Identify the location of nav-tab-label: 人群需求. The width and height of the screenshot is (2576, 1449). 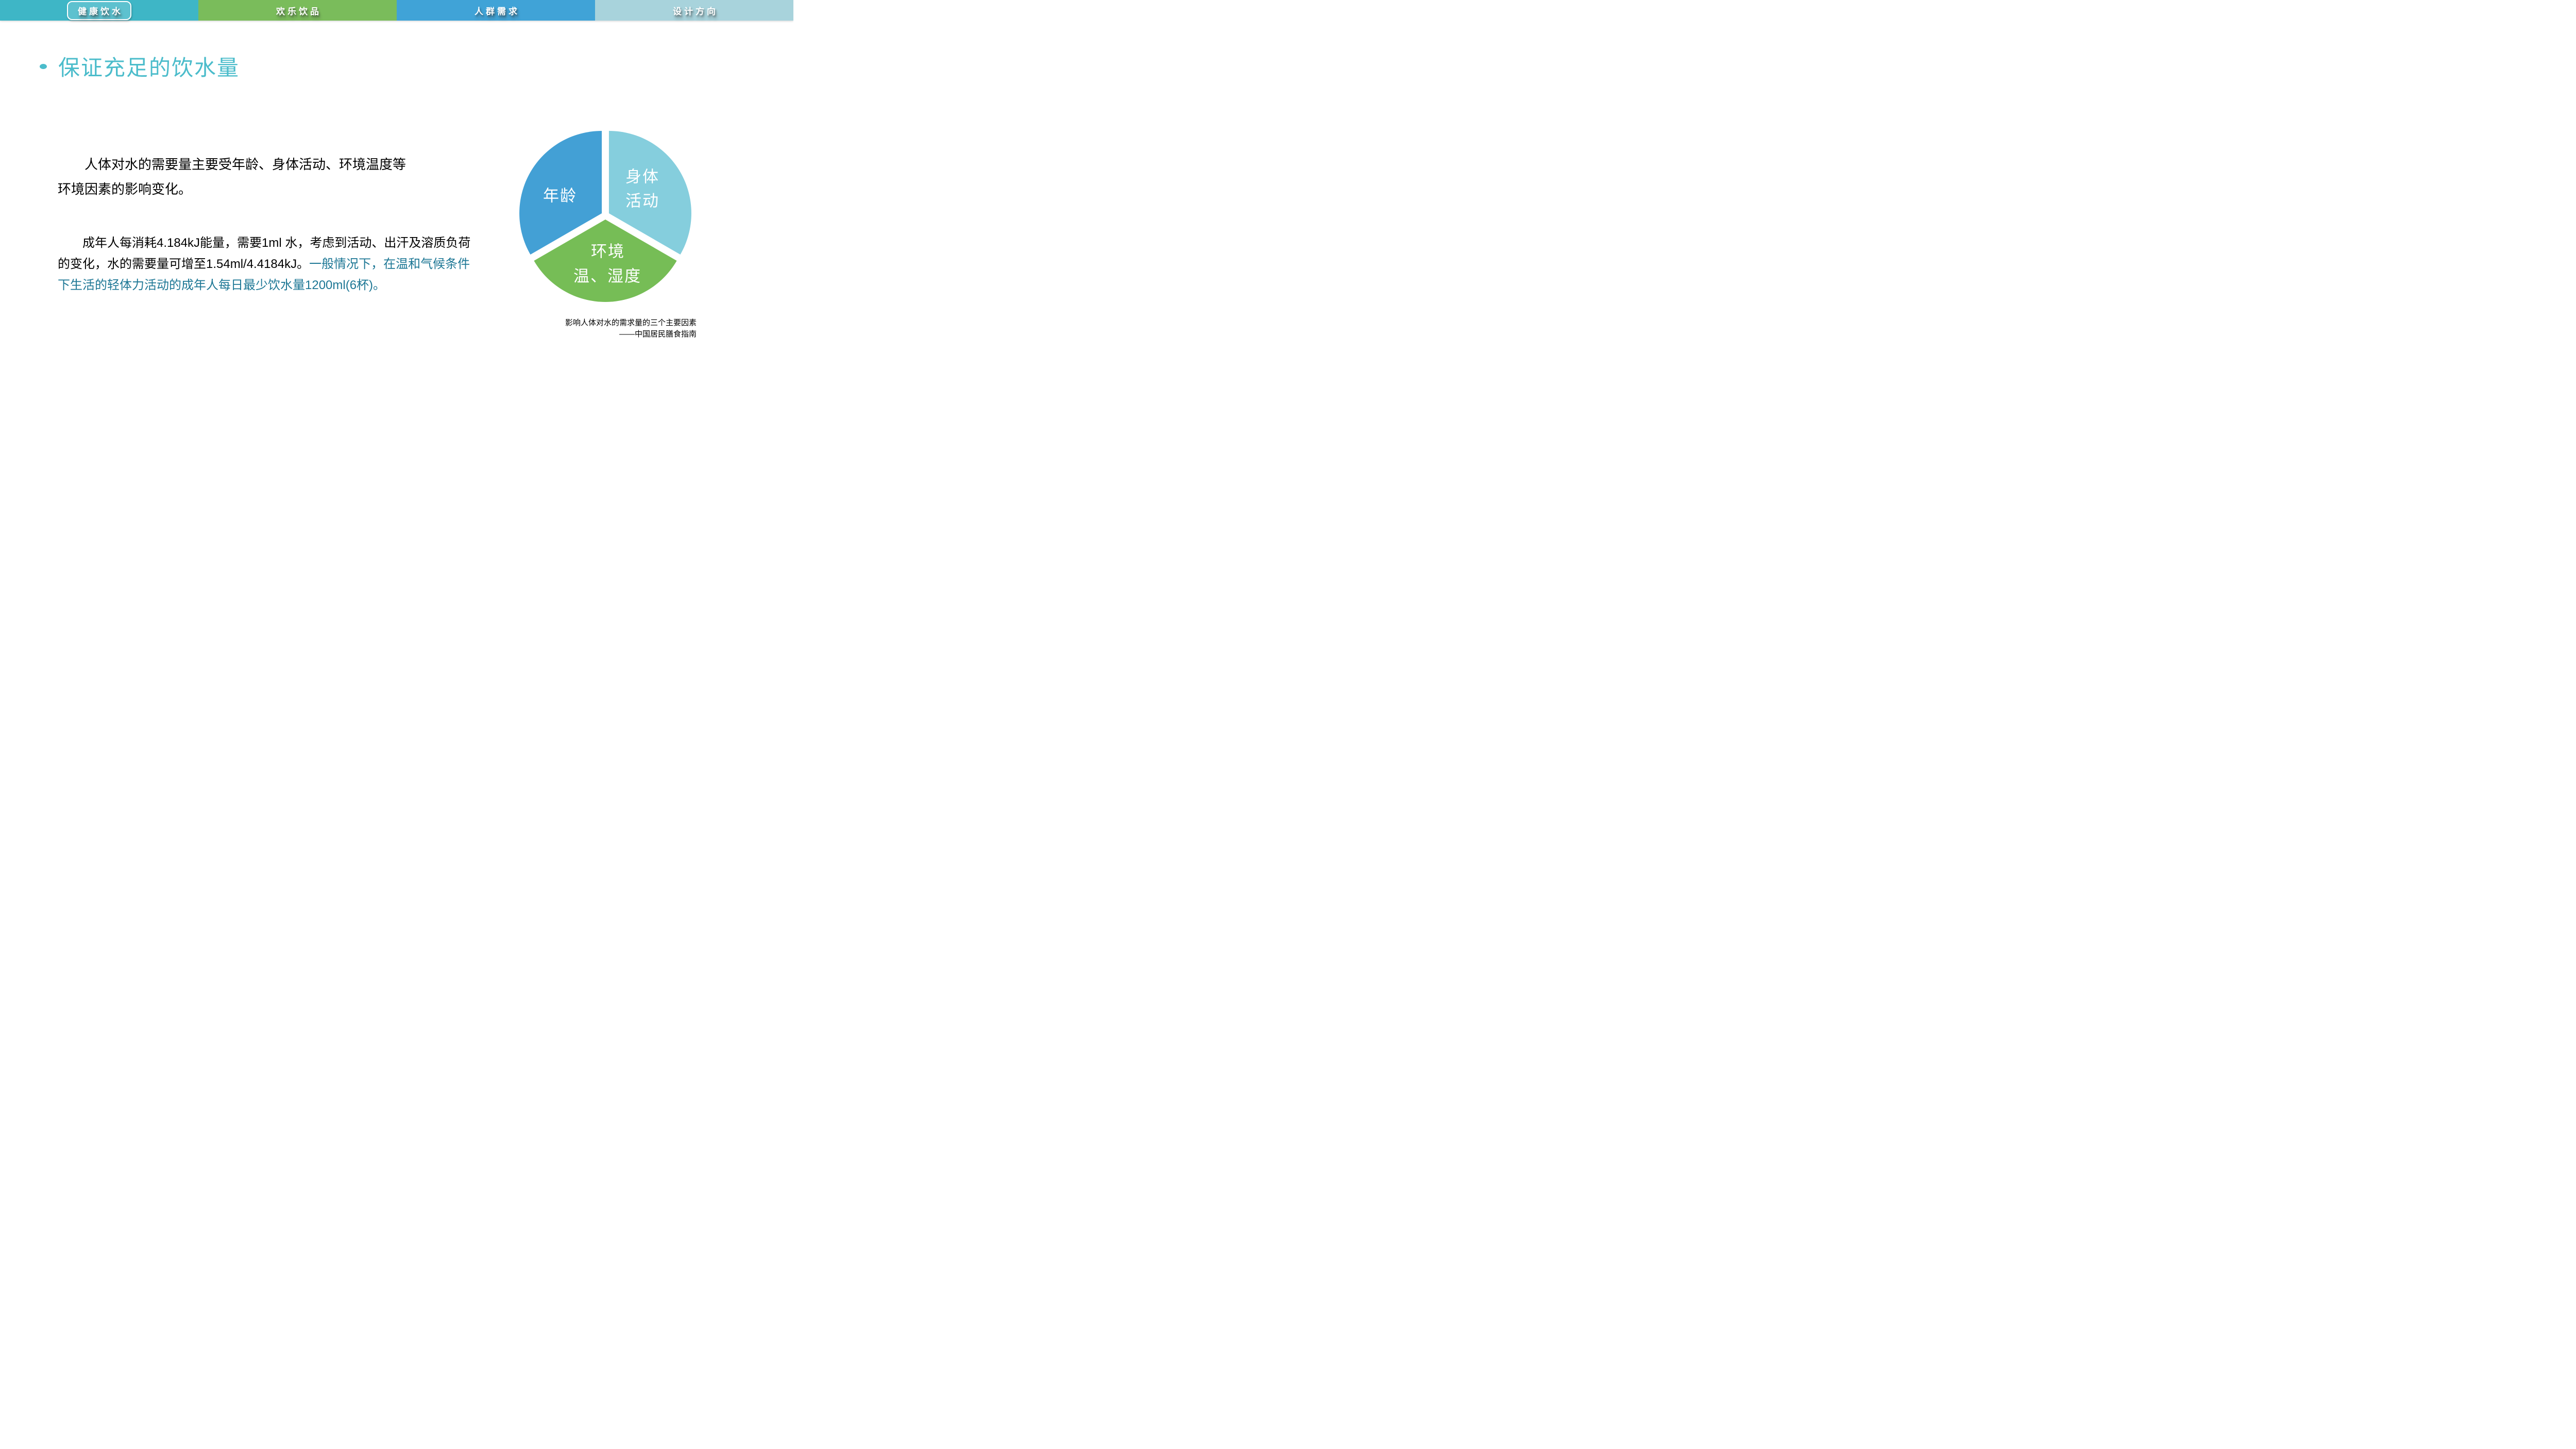
(497, 11).